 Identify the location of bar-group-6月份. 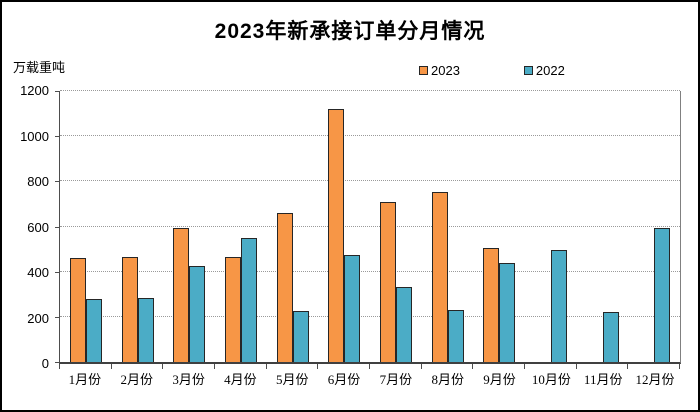
(344, 226).